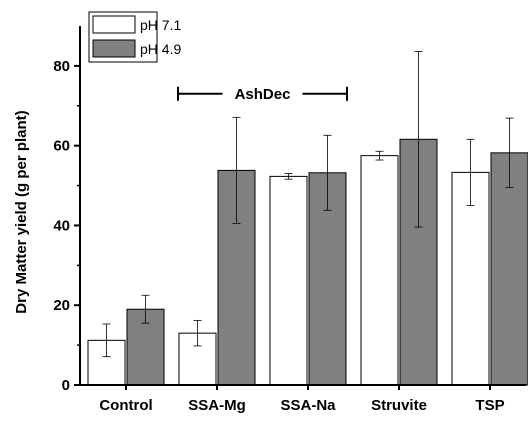 The image size is (528, 423). I want to click on y-tick-label-40: 40, so click(61, 225).